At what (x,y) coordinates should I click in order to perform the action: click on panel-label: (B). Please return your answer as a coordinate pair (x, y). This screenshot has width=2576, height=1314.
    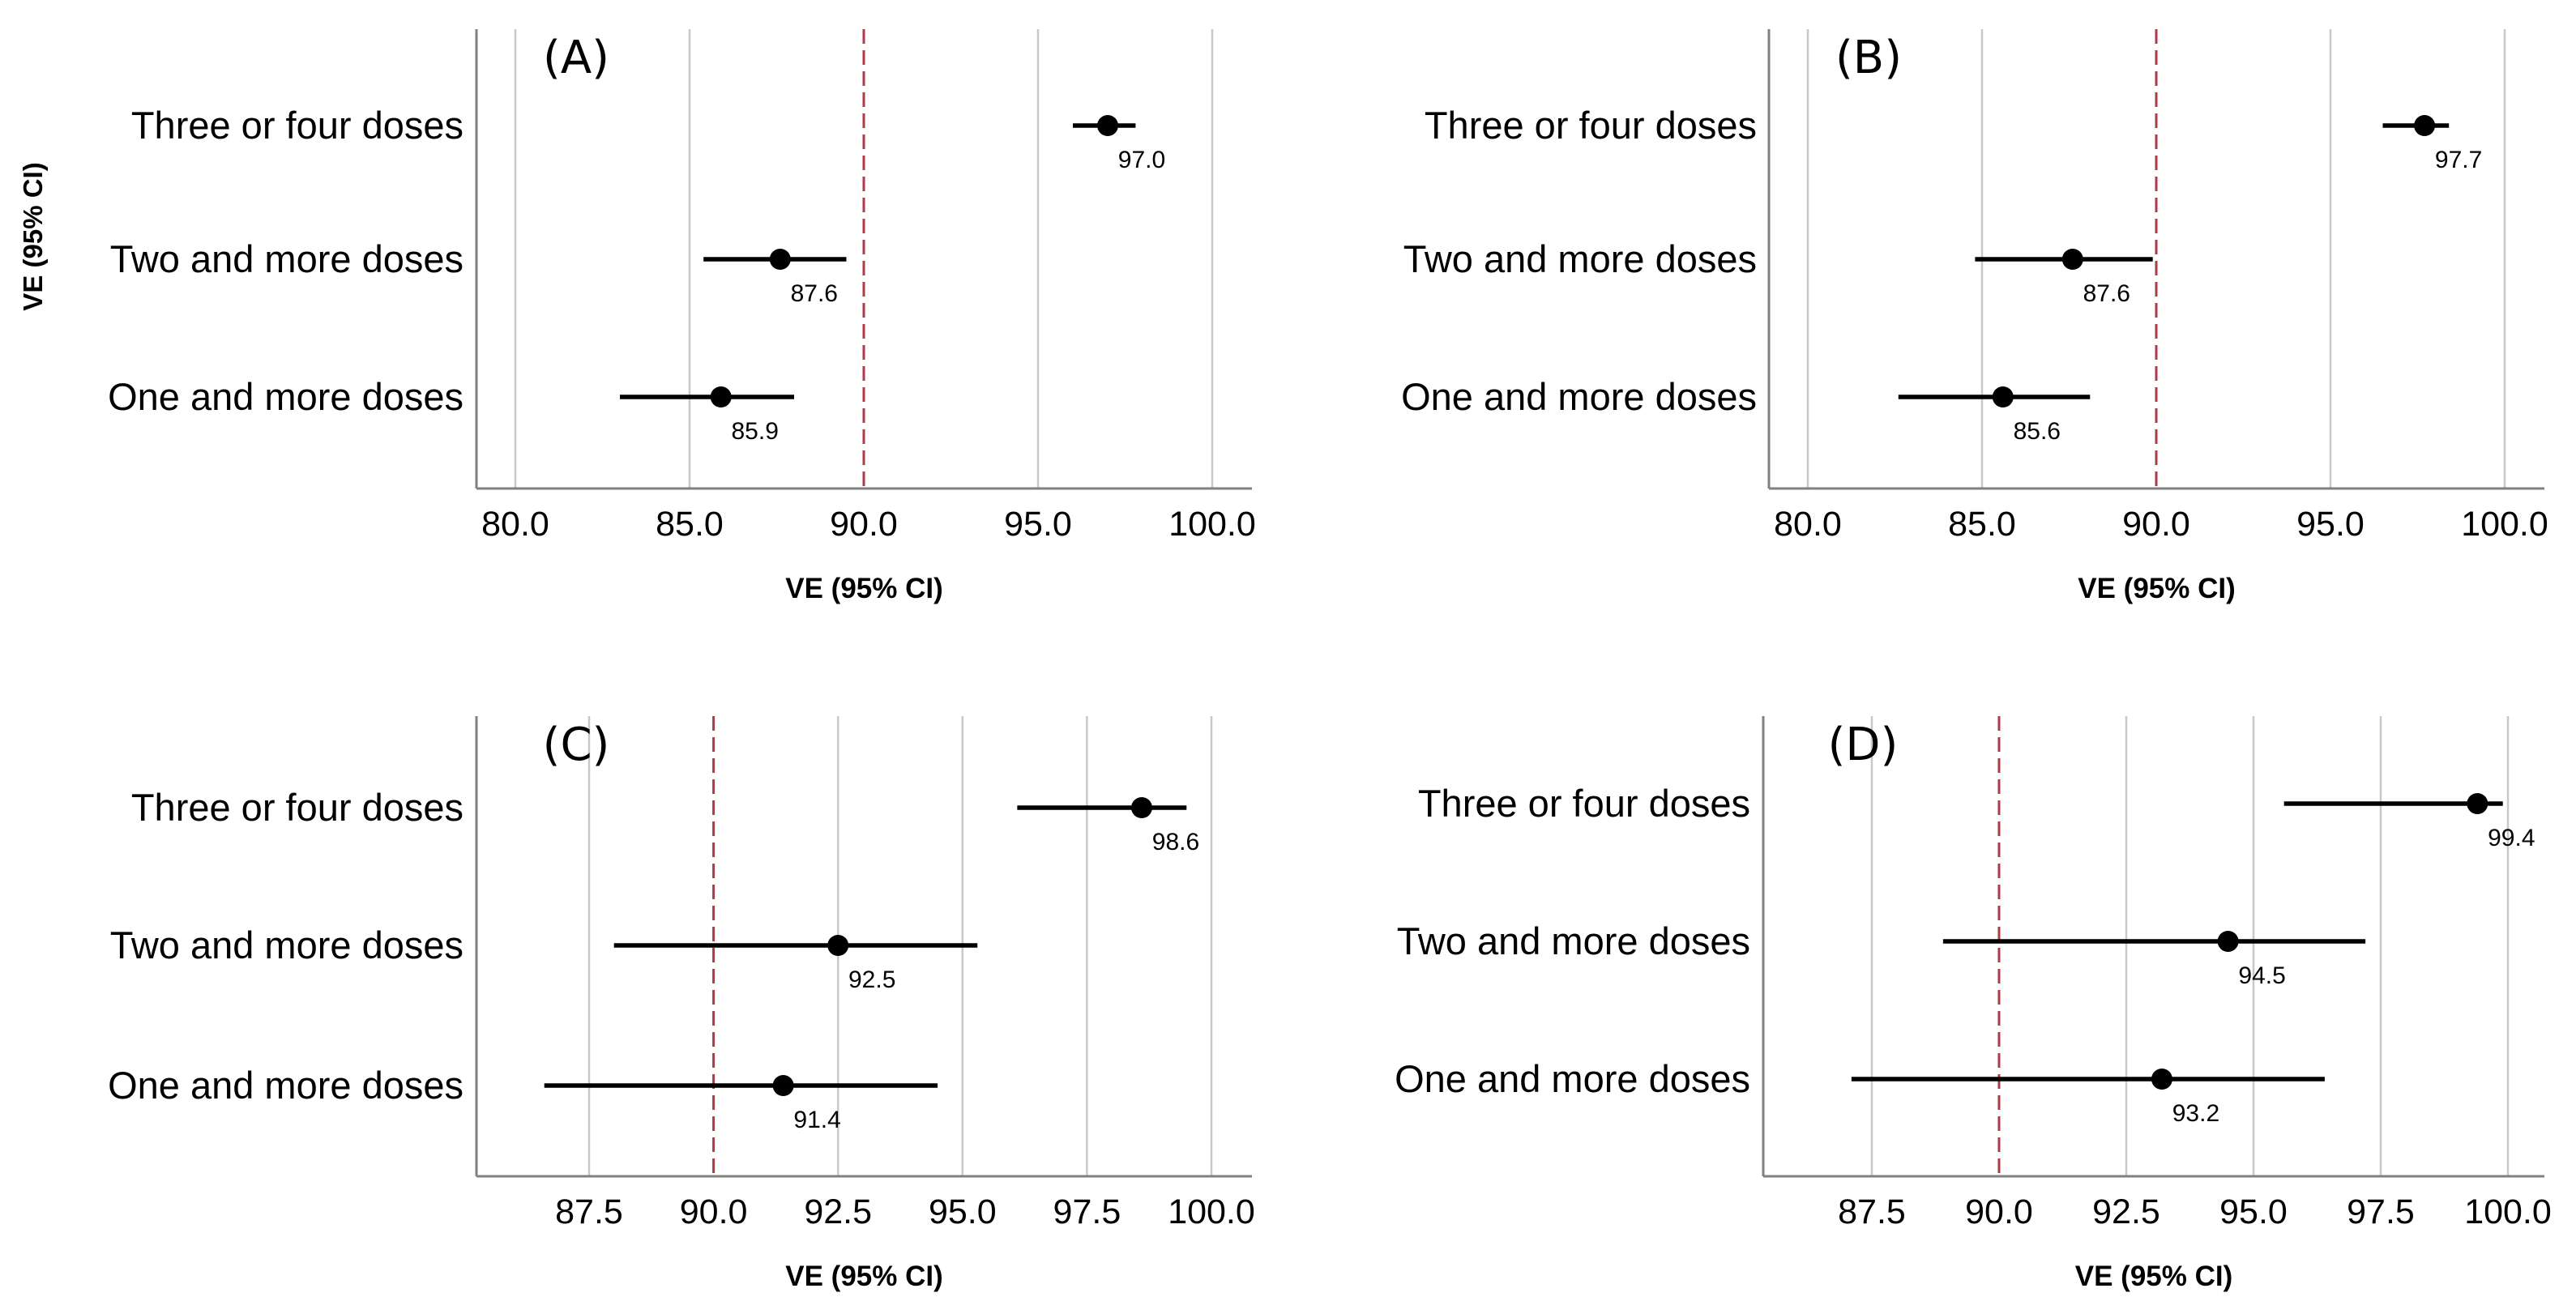
    Looking at the image, I should click on (1868, 58).